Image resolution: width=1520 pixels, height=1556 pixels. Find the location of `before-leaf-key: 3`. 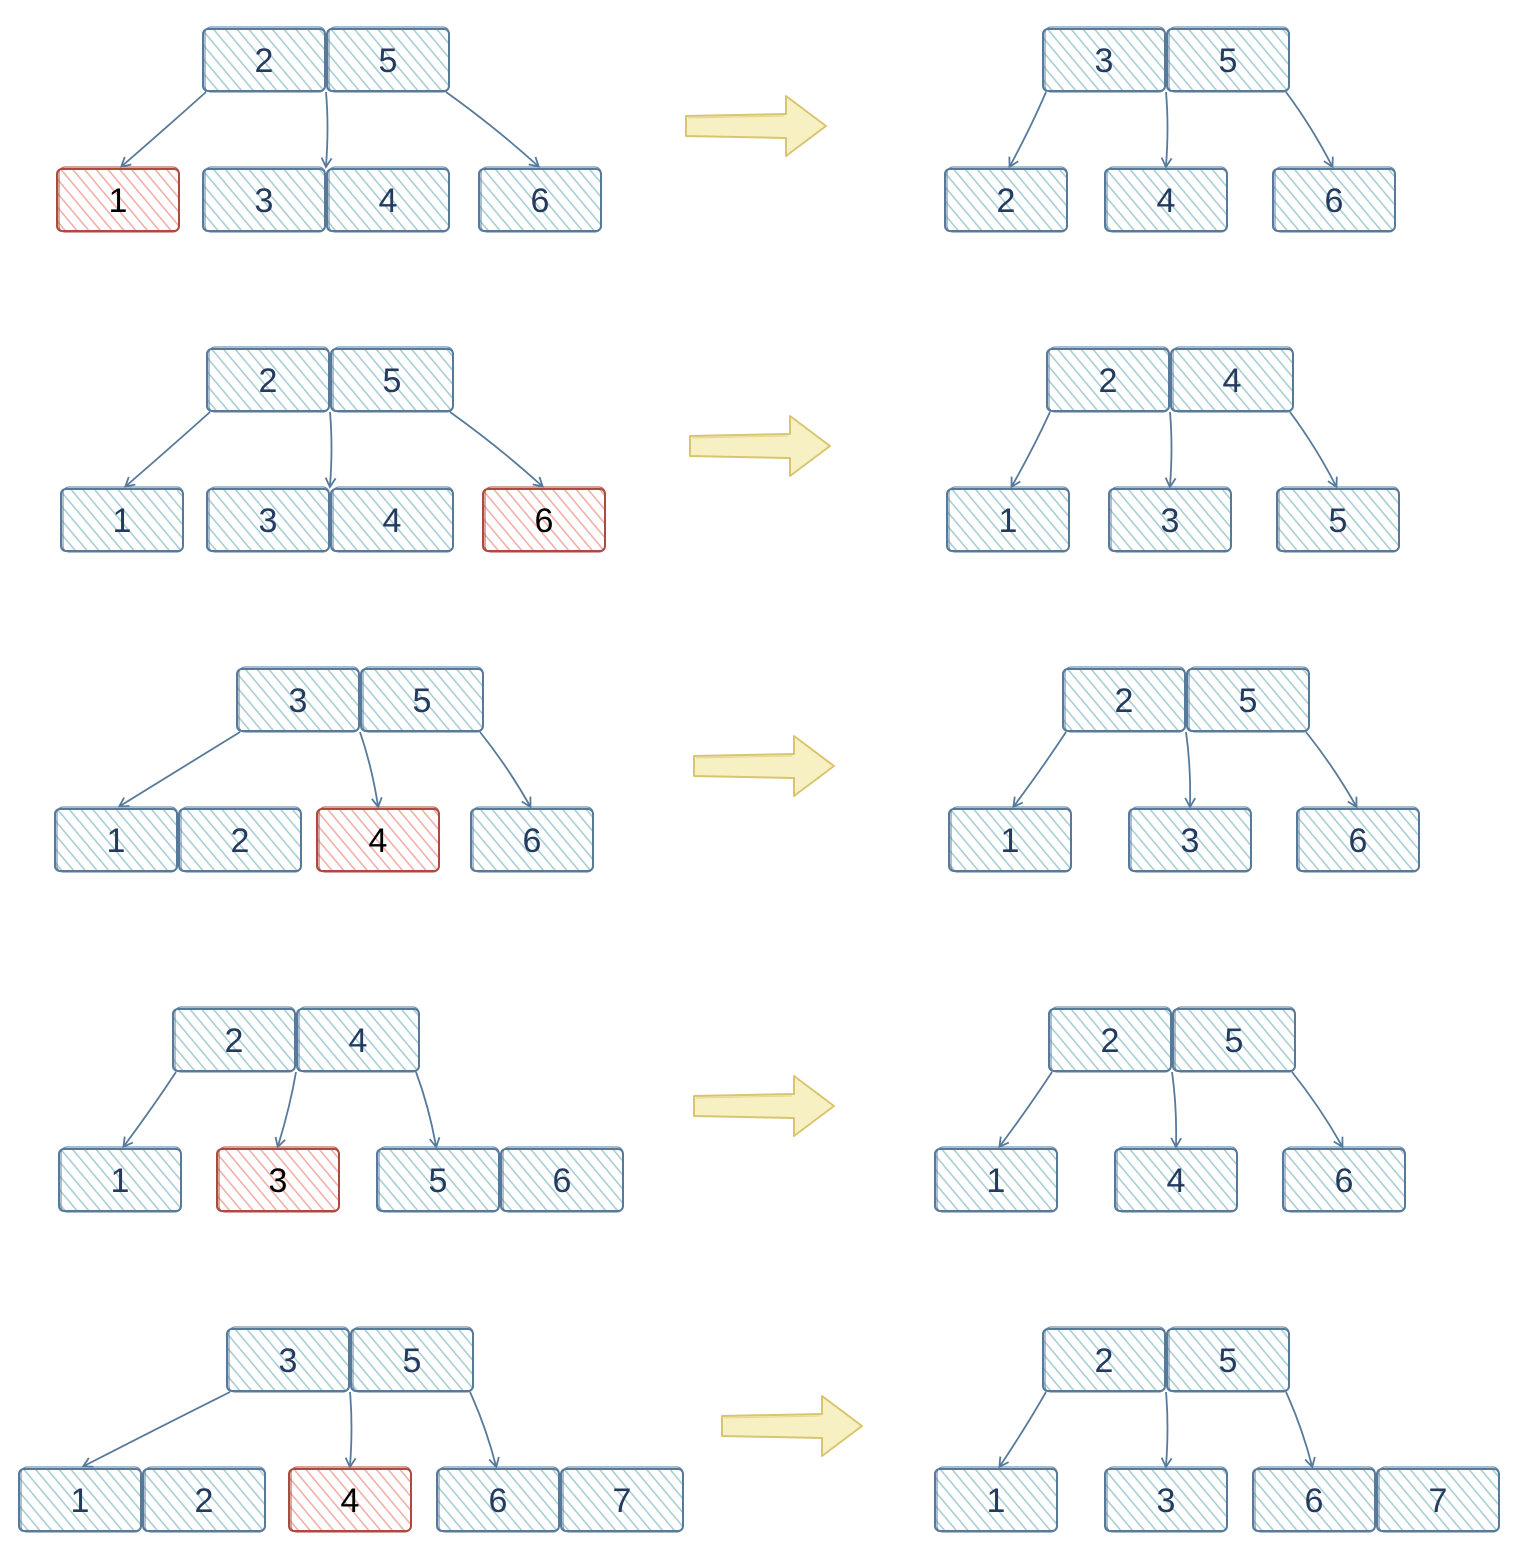

before-leaf-key: 3 is located at coordinates (268, 519).